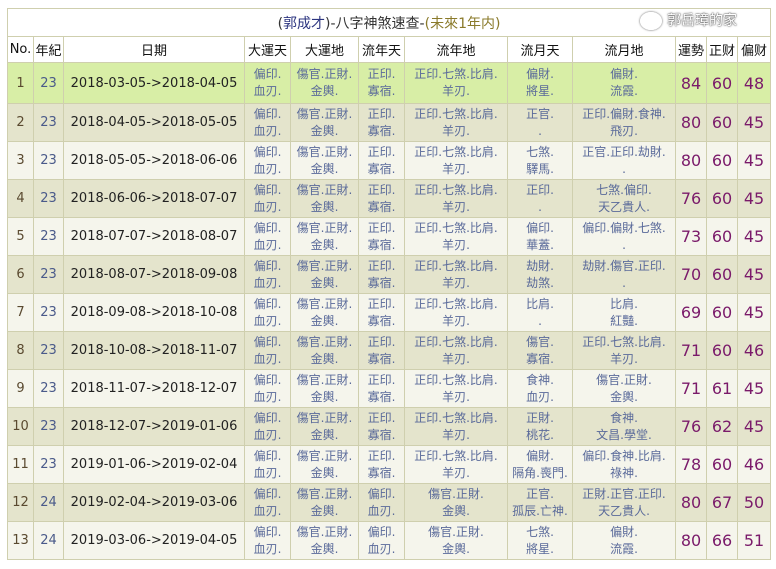  What do you see at coordinates (624, 74) in the screenshot?
I see `liuyue-di-line: 偏財.` at bounding box center [624, 74].